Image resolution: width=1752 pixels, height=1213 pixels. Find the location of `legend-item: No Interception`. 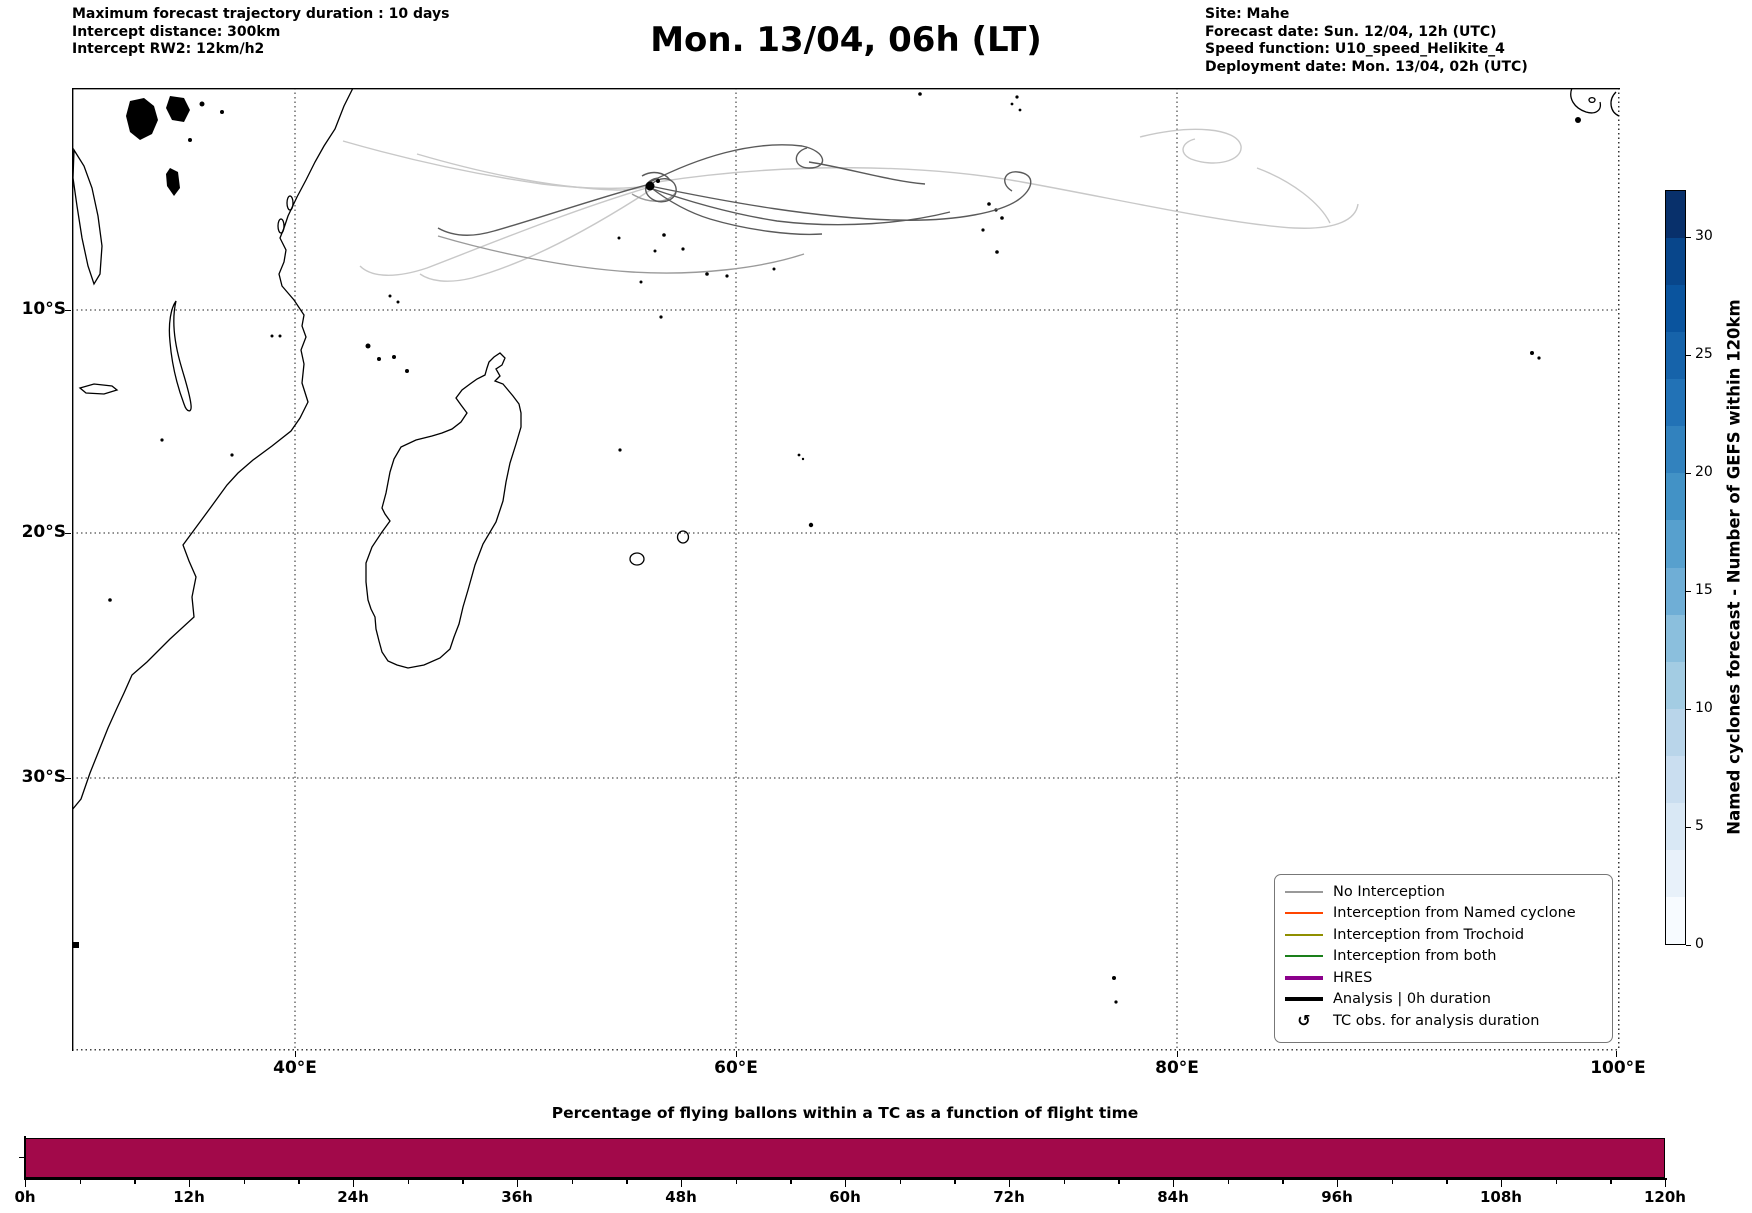

legend-item: No Interception is located at coordinates (1443, 892).